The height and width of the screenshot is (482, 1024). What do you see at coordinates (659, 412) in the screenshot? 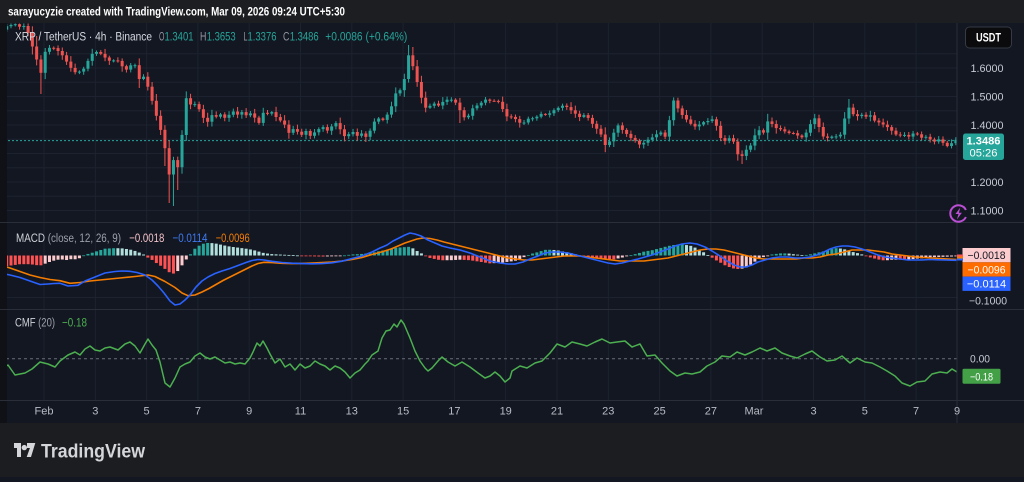
I see `svg-text: 25` at bounding box center [659, 412].